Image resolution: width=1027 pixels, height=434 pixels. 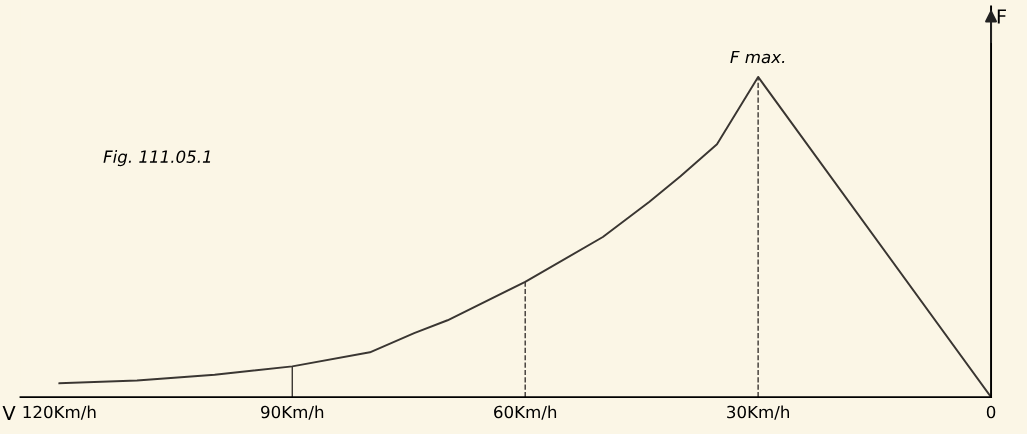 I want to click on x-tick-label: 90Km/h, so click(x=292, y=412).